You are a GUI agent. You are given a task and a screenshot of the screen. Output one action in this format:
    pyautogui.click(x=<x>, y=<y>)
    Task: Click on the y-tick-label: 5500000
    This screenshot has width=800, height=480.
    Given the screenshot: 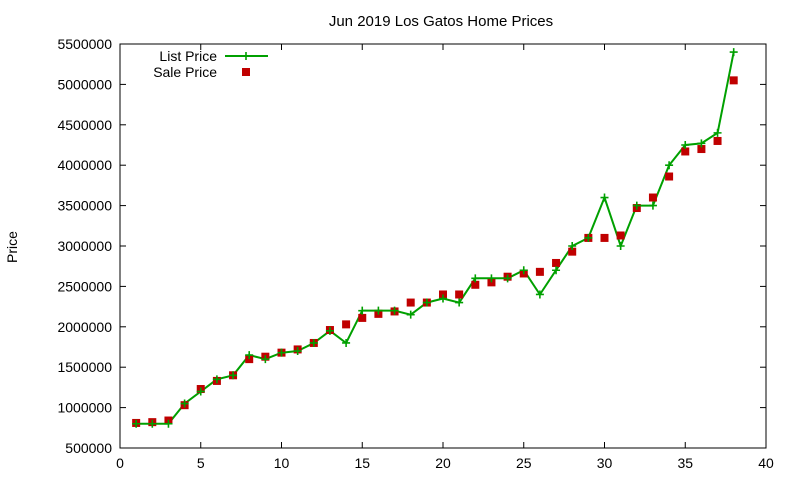 What is the action you would take?
    pyautogui.click(x=84, y=44)
    